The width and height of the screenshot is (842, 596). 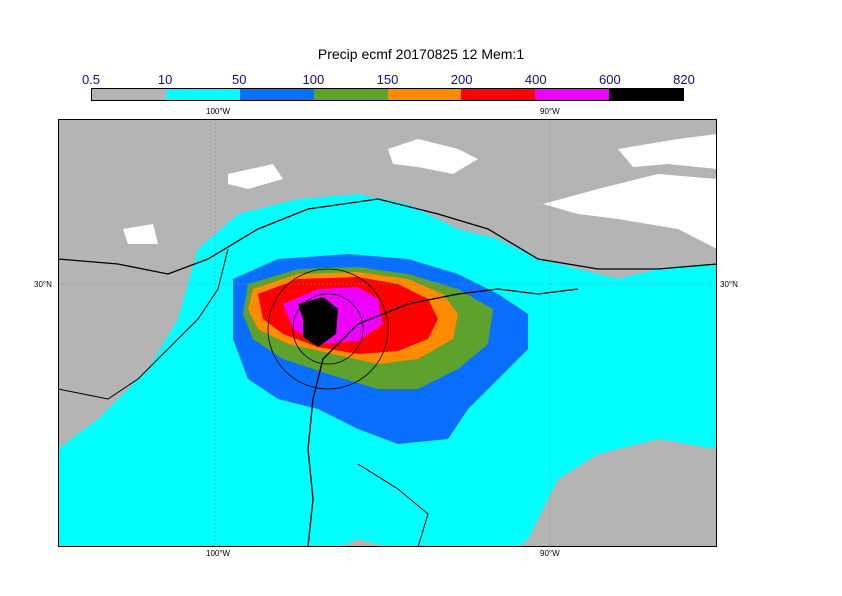 What do you see at coordinates (421, 54) in the screenshot?
I see `chart-title: Precip ecmf 20170825 12 Mem:1` at bounding box center [421, 54].